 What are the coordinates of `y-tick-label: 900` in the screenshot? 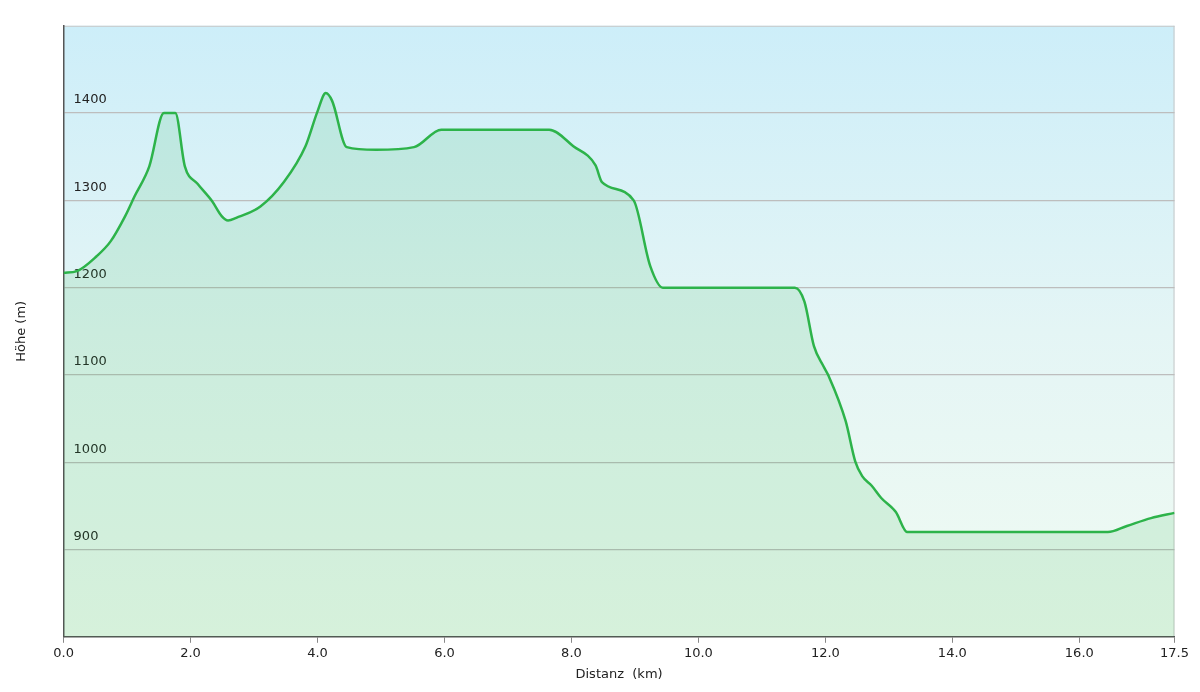 It's located at (86, 535).